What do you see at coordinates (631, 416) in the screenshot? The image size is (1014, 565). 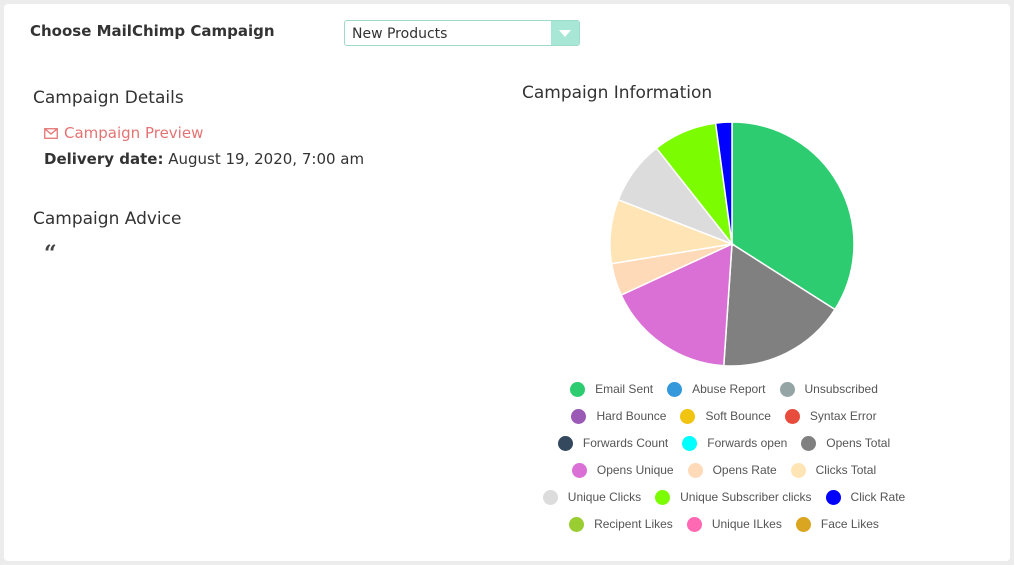 I see `legend-label: Hard Bounce` at bounding box center [631, 416].